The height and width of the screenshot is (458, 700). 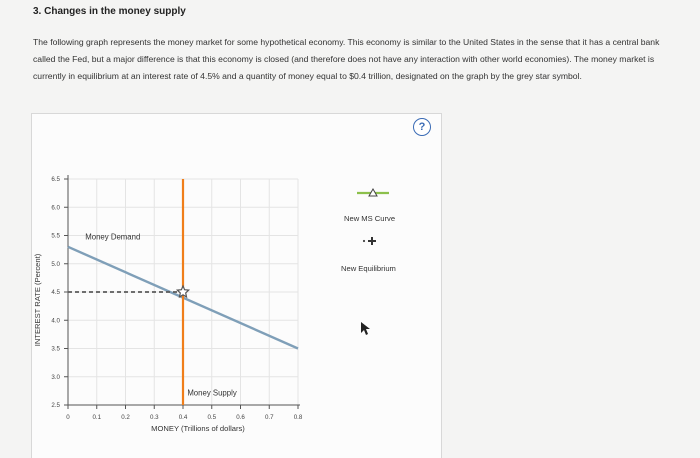 I want to click on x-tick-label: 0.6, so click(x=240, y=417).